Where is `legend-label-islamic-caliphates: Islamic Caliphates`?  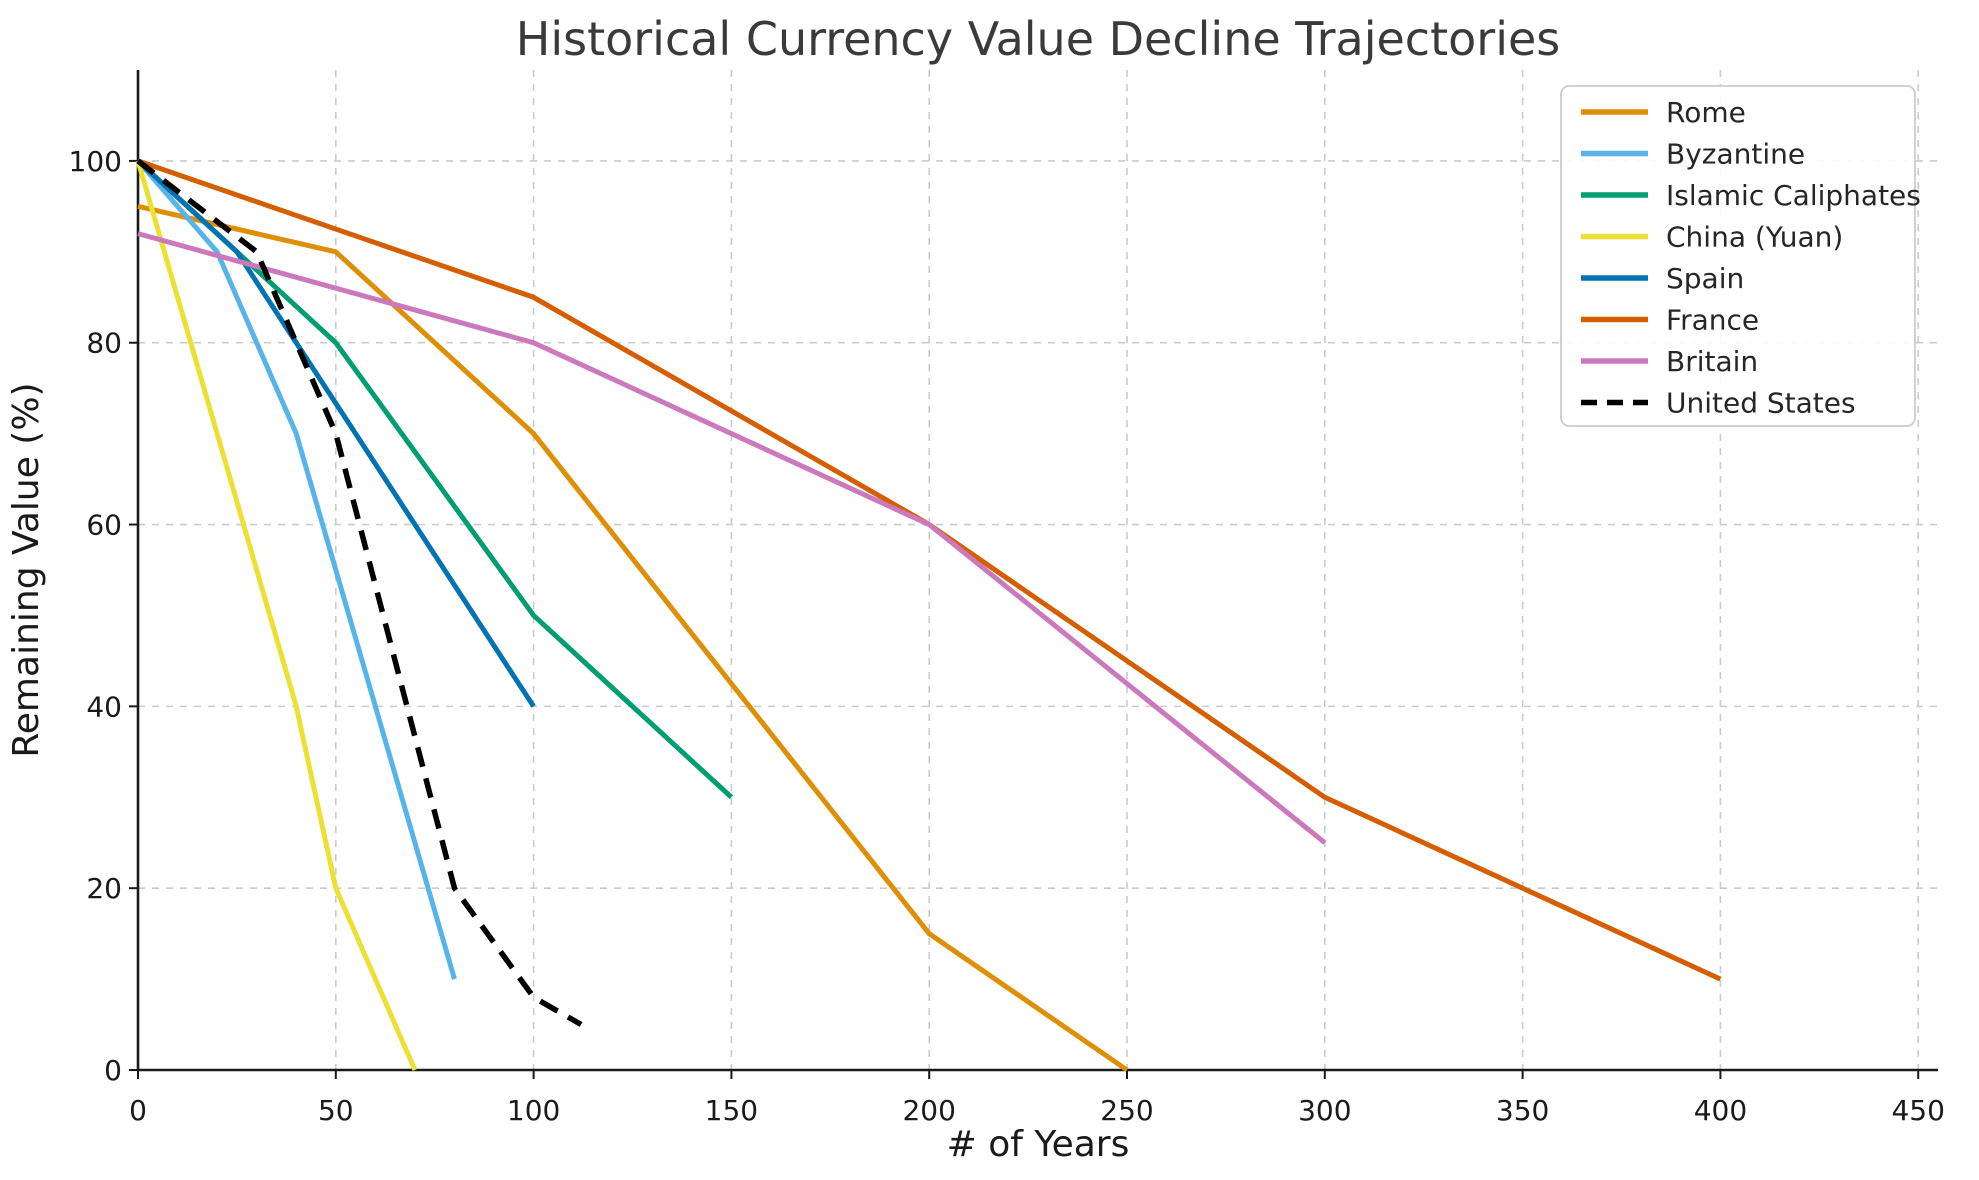 legend-label-islamic-caliphates: Islamic Caliphates is located at coordinates (1793, 195).